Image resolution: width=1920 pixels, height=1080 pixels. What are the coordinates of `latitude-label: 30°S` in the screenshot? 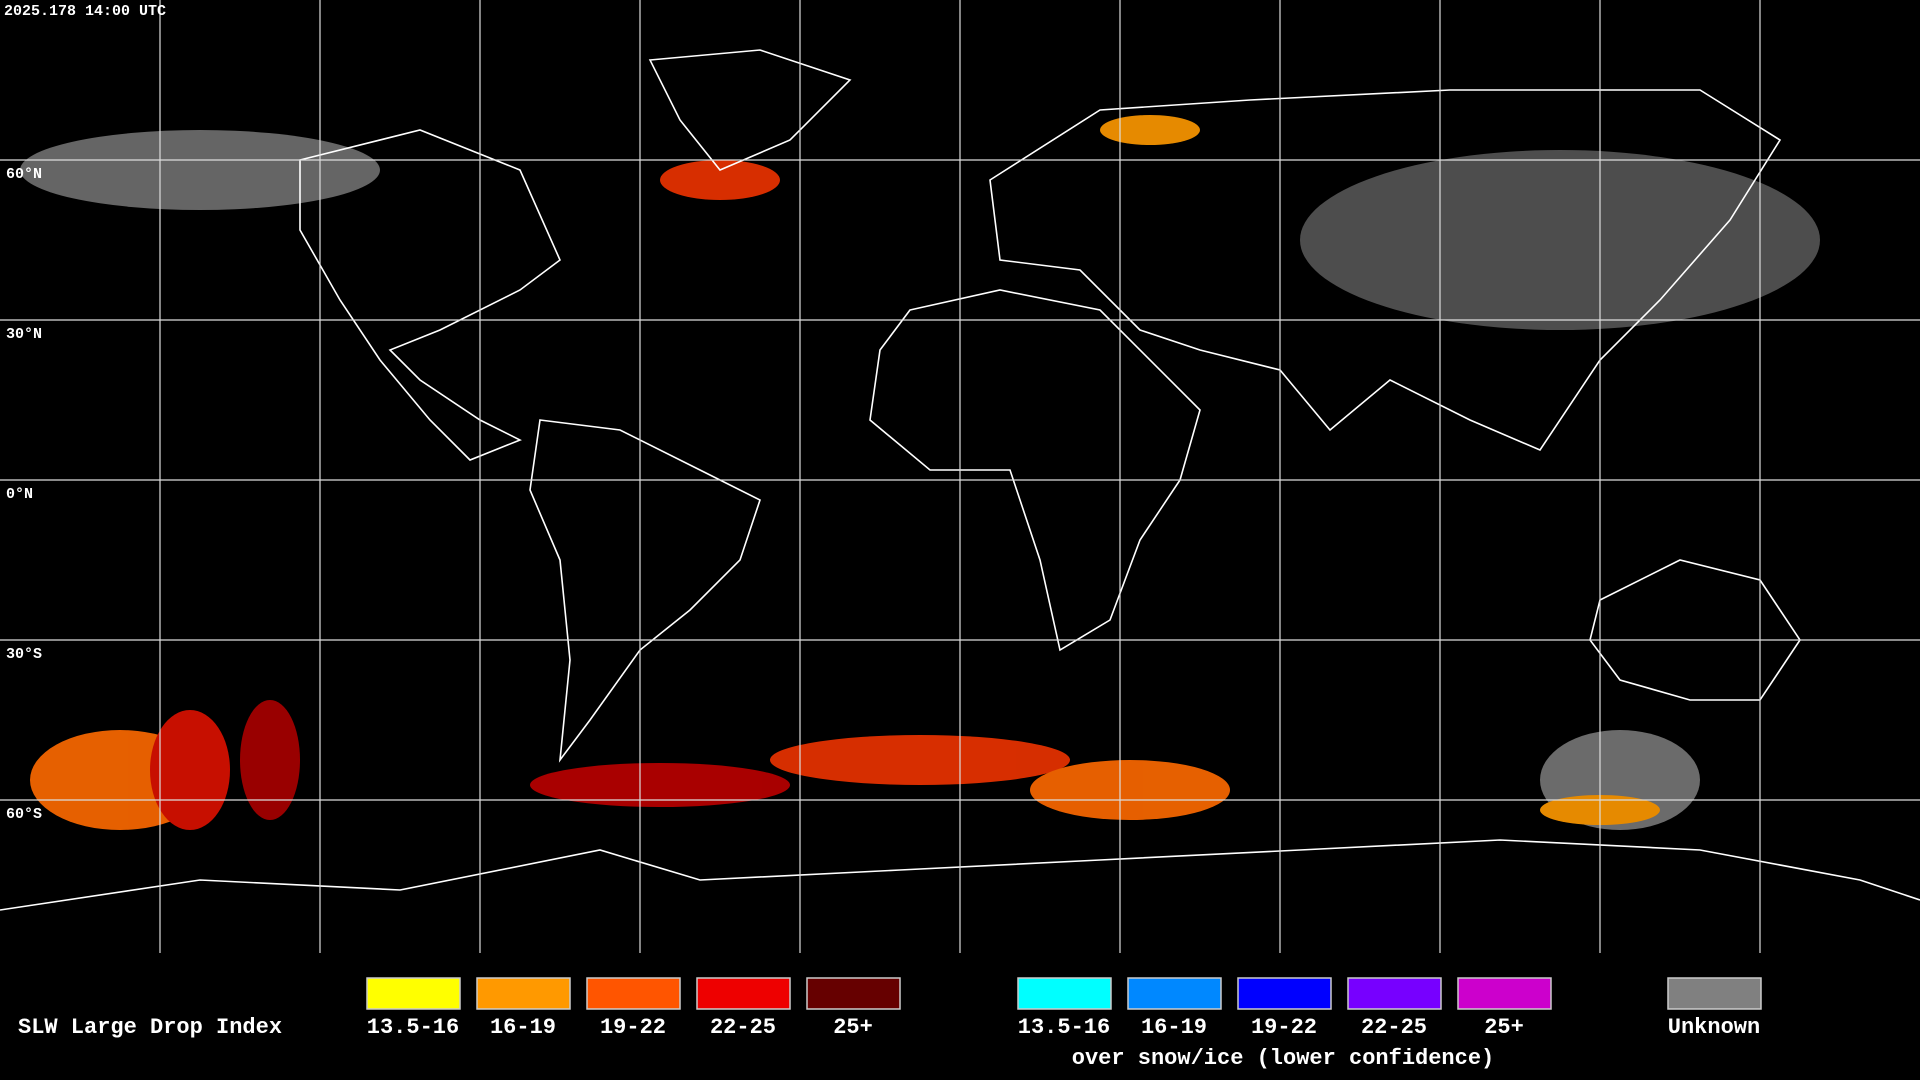 It's located at (24, 654).